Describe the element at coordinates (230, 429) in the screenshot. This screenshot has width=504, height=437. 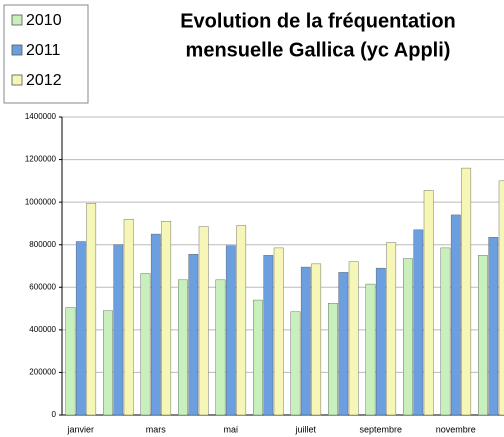
I see `x-tick-label: mai` at that location.